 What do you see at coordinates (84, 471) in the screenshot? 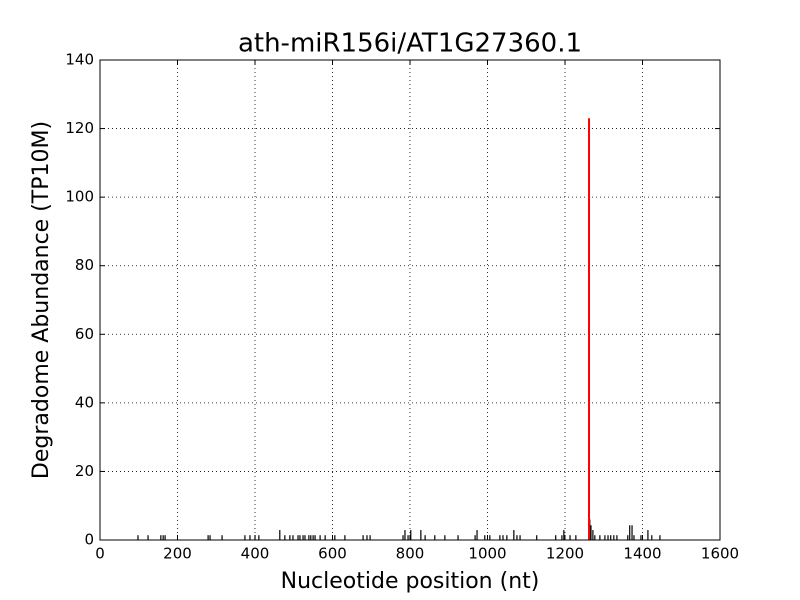
I see `y-tick-label: 20` at bounding box center [84, 471].